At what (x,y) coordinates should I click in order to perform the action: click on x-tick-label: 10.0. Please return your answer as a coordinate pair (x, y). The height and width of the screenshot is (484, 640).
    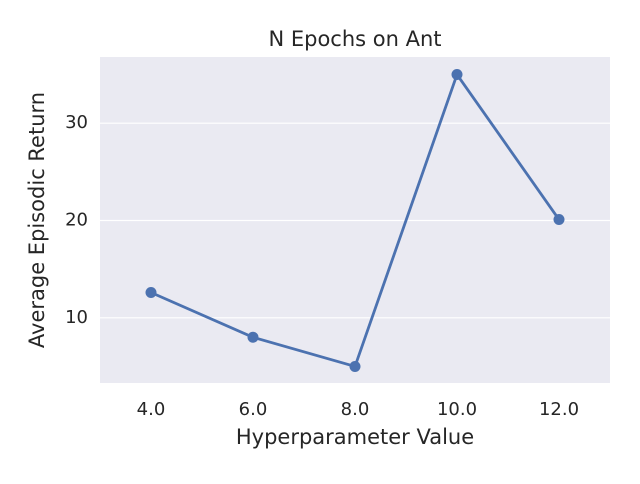
    Looking at the image, I should click on (457, 409).